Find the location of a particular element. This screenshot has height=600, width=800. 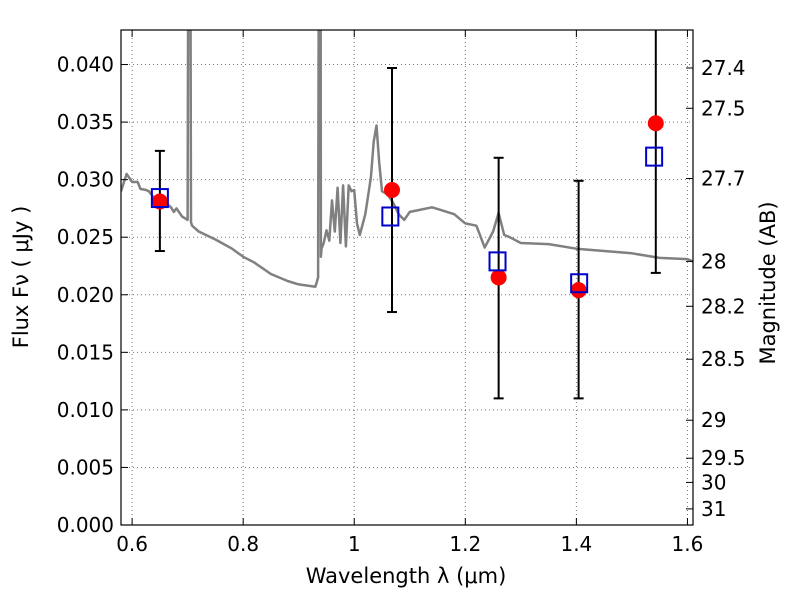

right-tick-label: 28 is located at coordinates (713, 261).